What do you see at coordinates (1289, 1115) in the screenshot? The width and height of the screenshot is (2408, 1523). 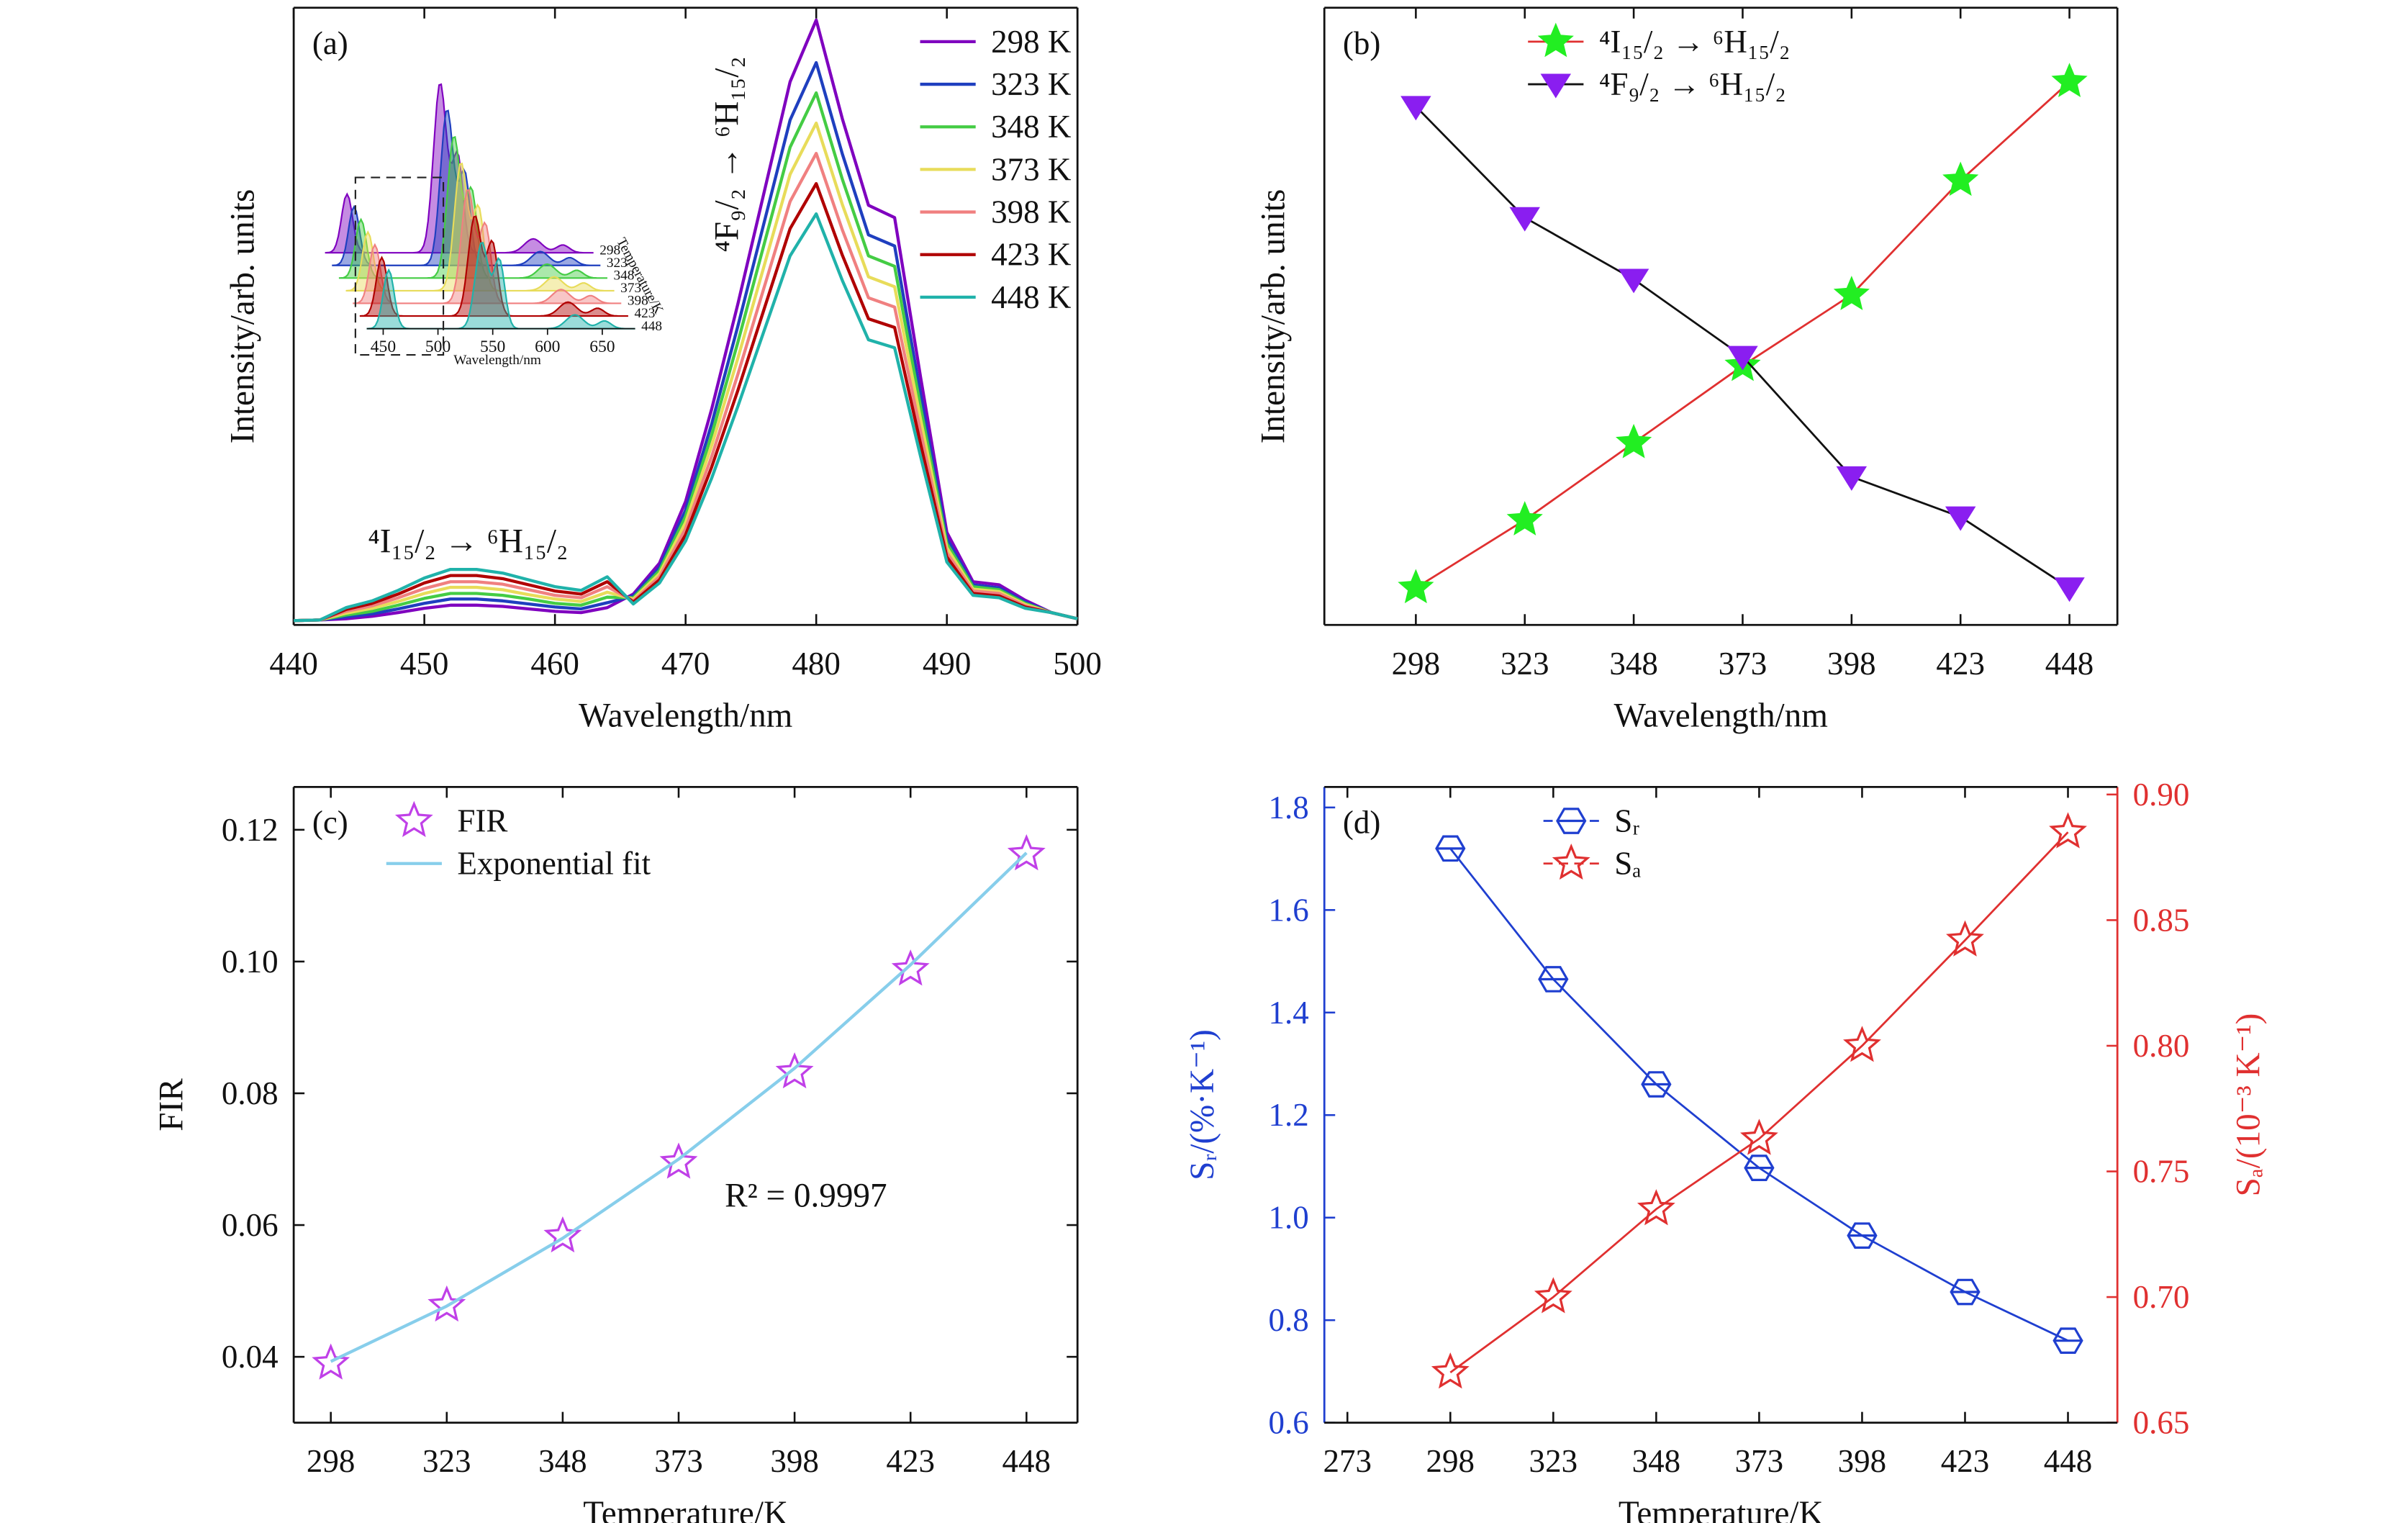 I see `y-tick-label: 1.2` at bounding box center [1289, 1115].